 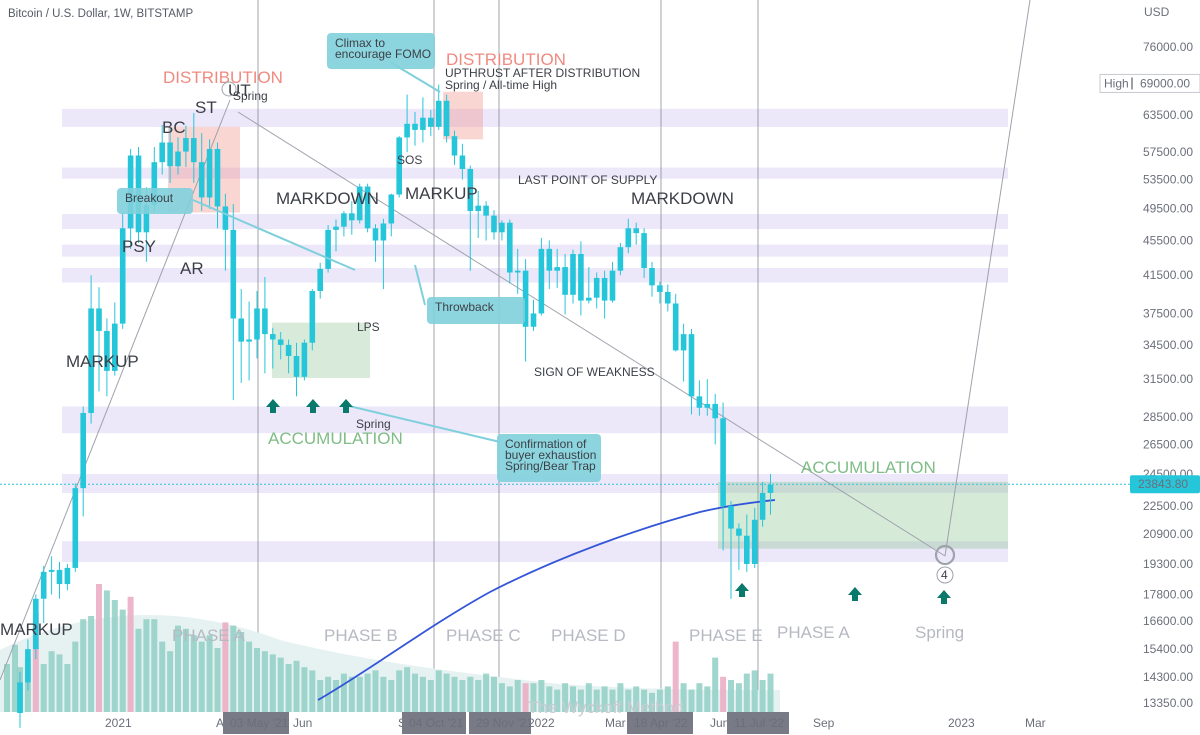 What do you see at coordinates (139, 246) in the screenshot?
I see `psy-label: PSY` at bounding box center [139, 246].